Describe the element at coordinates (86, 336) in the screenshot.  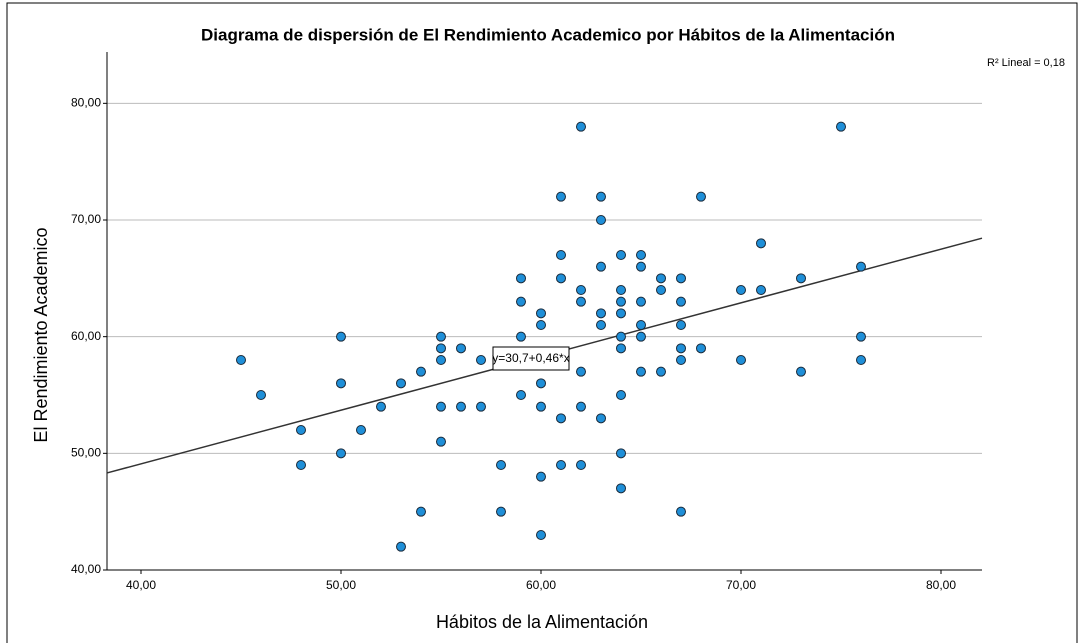
I see `y-tick-label: 60,00` at that location.